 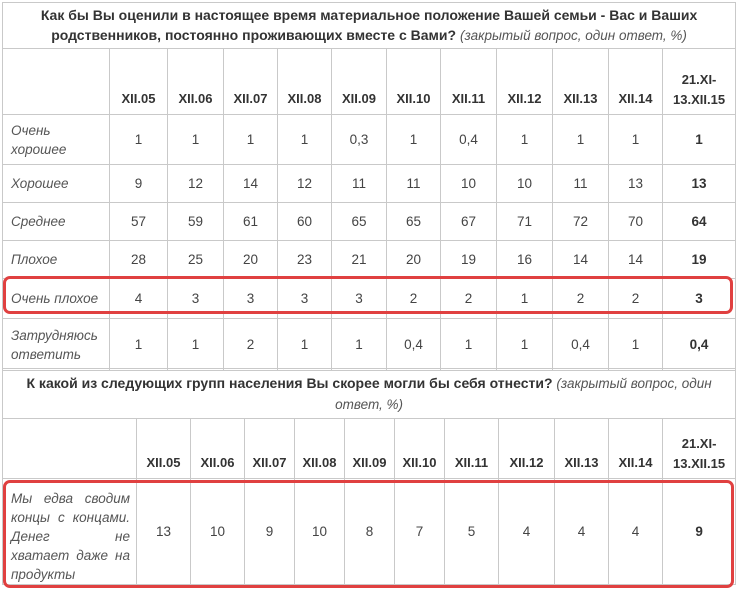 I want to click on table2-col-header: XII.09, so click(x=369, y=448).